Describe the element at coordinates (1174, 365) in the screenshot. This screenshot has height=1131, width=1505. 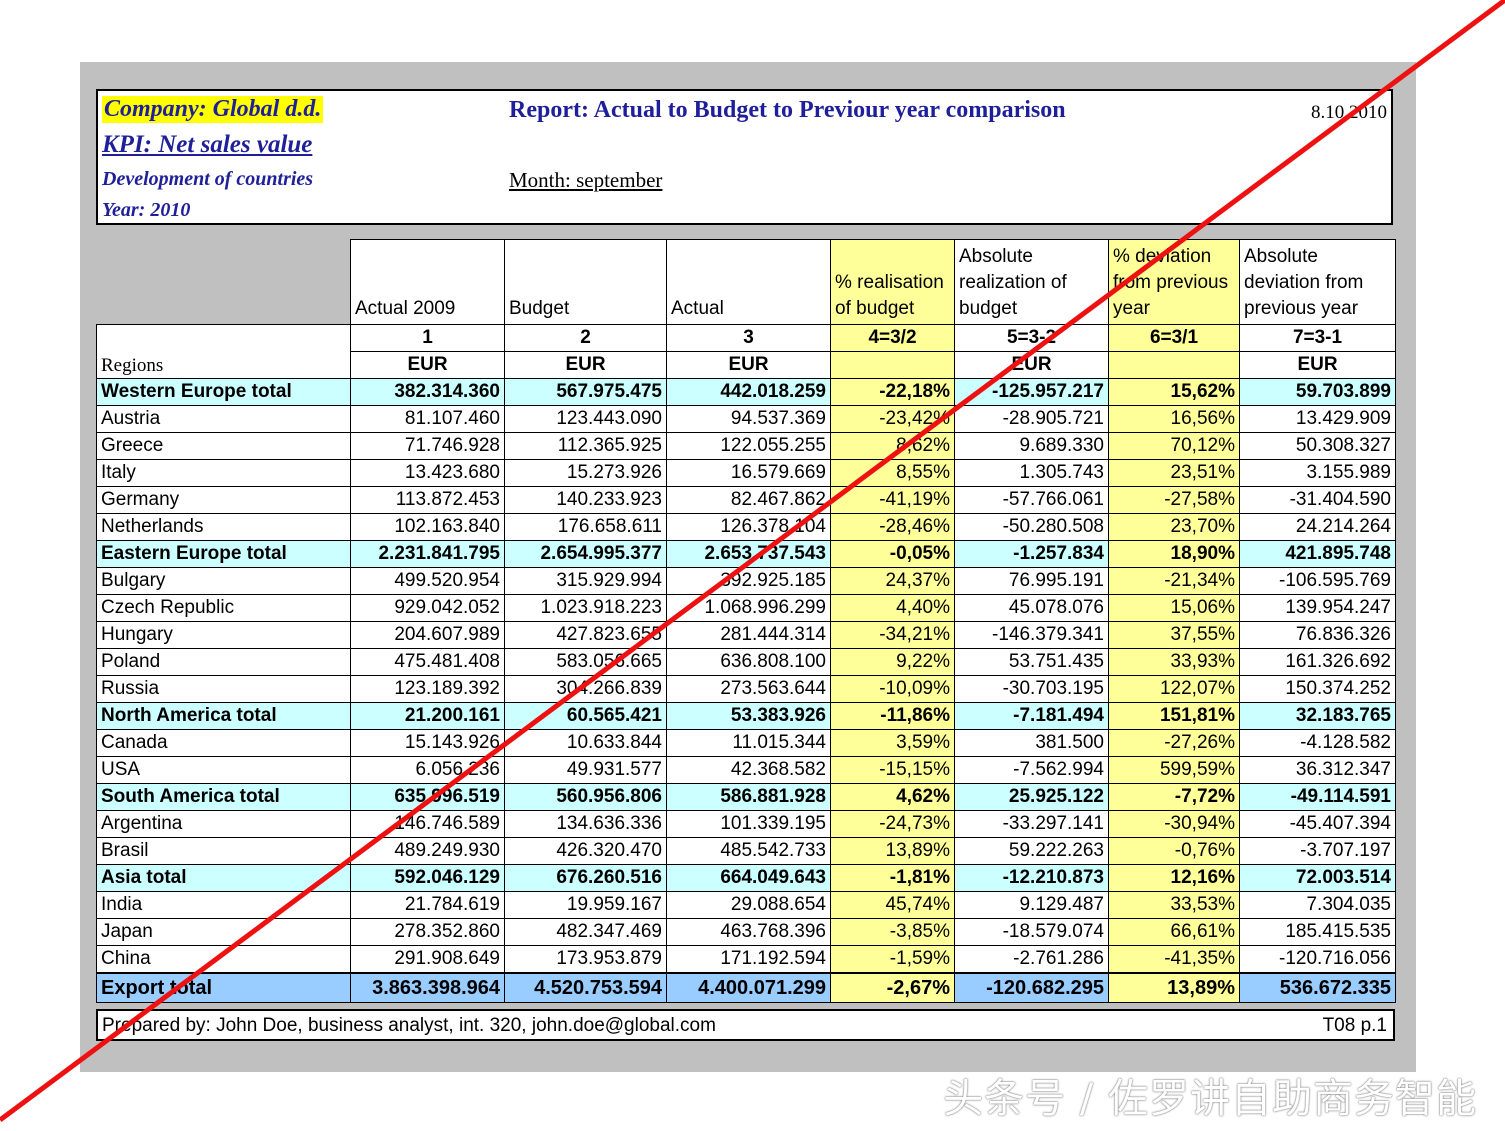
I see `column-unit` at that location.